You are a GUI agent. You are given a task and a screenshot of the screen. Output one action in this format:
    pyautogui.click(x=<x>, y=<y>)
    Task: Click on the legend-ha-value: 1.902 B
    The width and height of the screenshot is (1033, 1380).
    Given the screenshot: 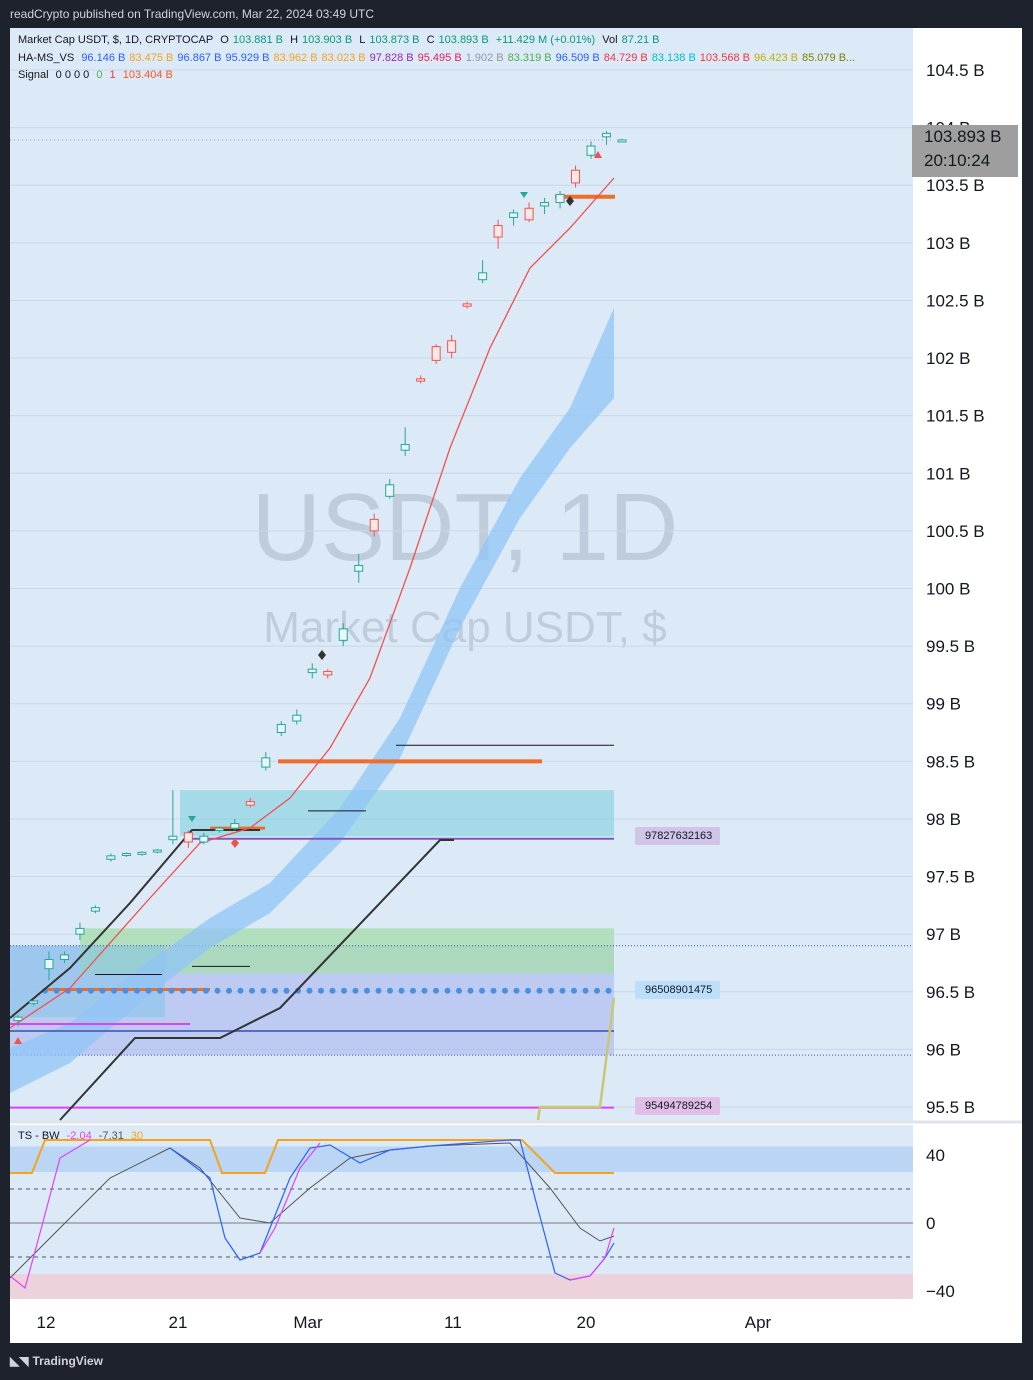 What is the action you would take?
    pyautogui.click(x=484, y=58)
    